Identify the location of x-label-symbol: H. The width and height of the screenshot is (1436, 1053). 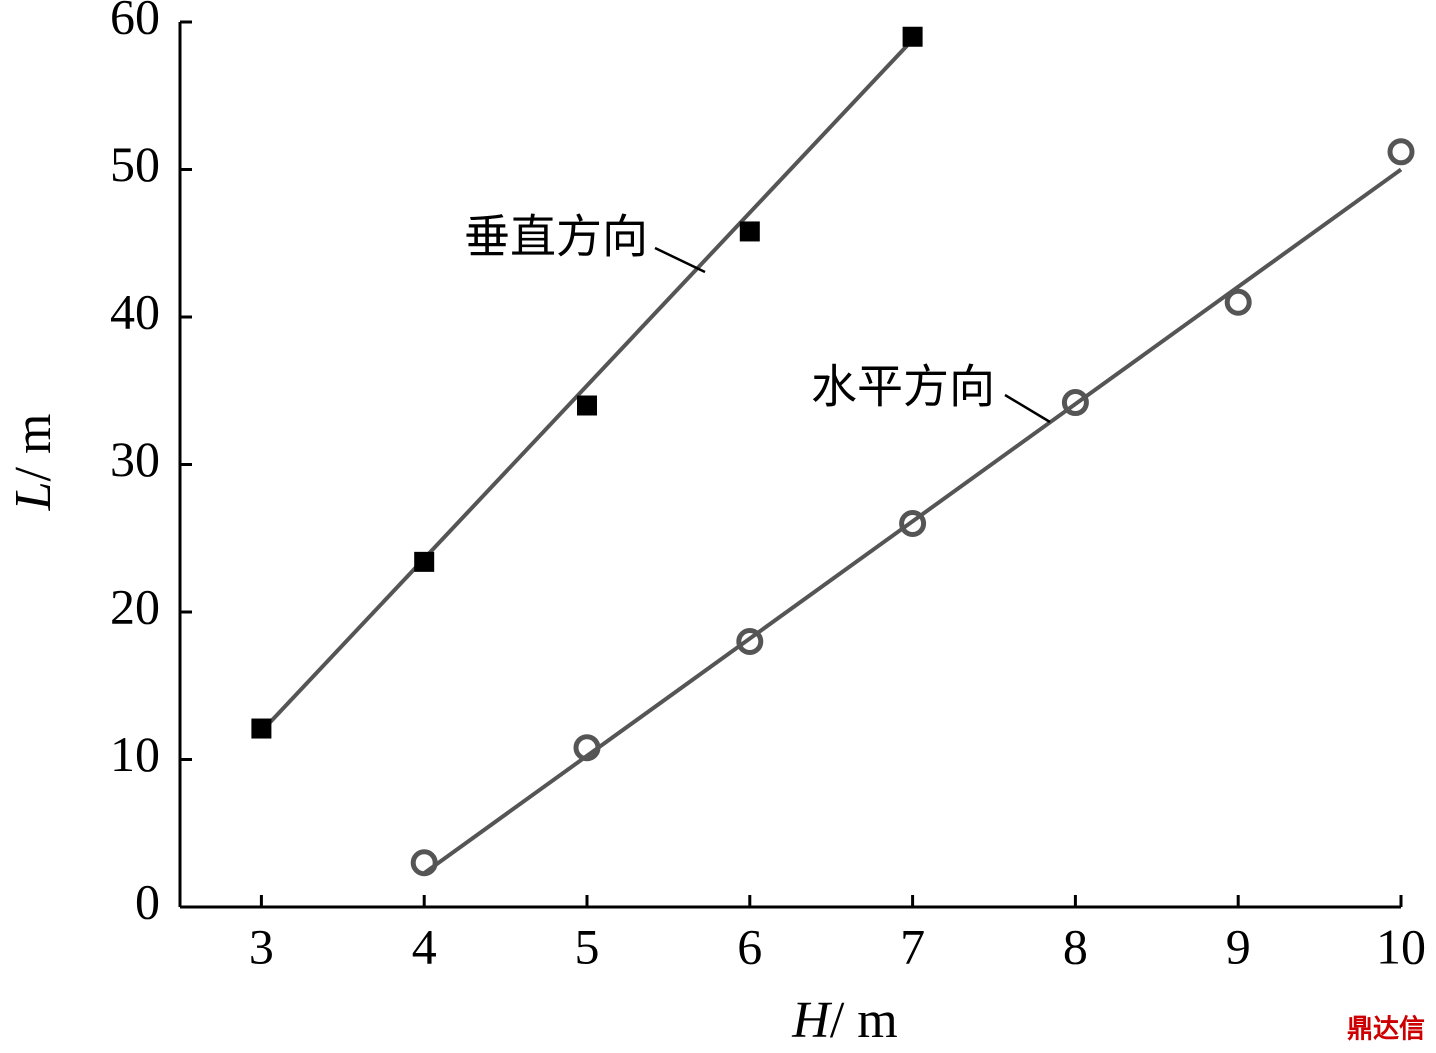
(811, 1020).